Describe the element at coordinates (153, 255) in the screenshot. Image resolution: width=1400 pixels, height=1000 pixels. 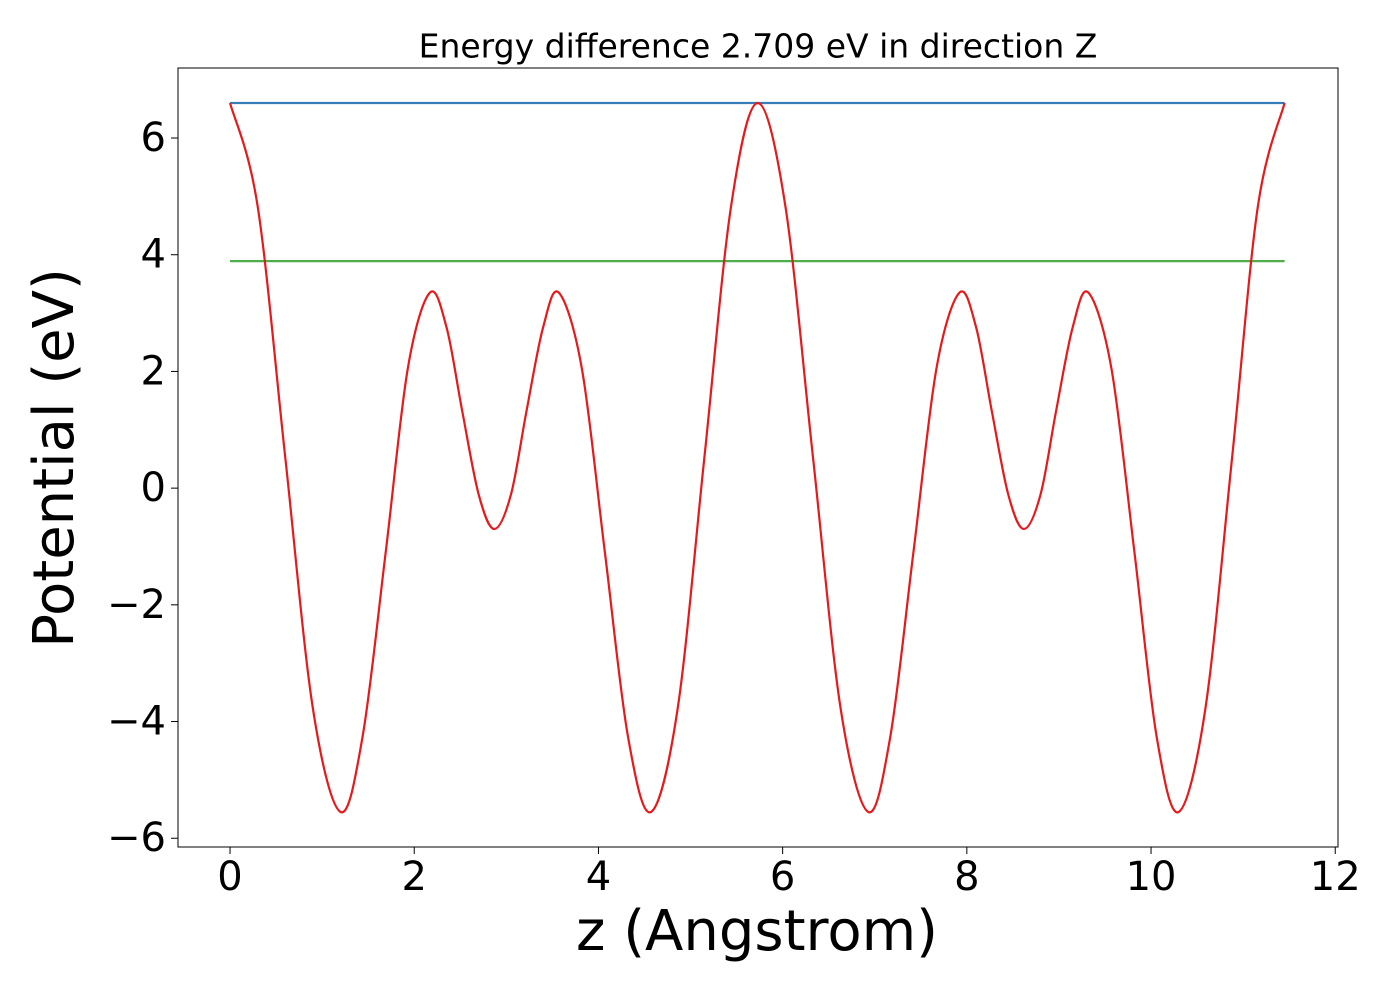
I see `y-tick-label: 4` at that location.